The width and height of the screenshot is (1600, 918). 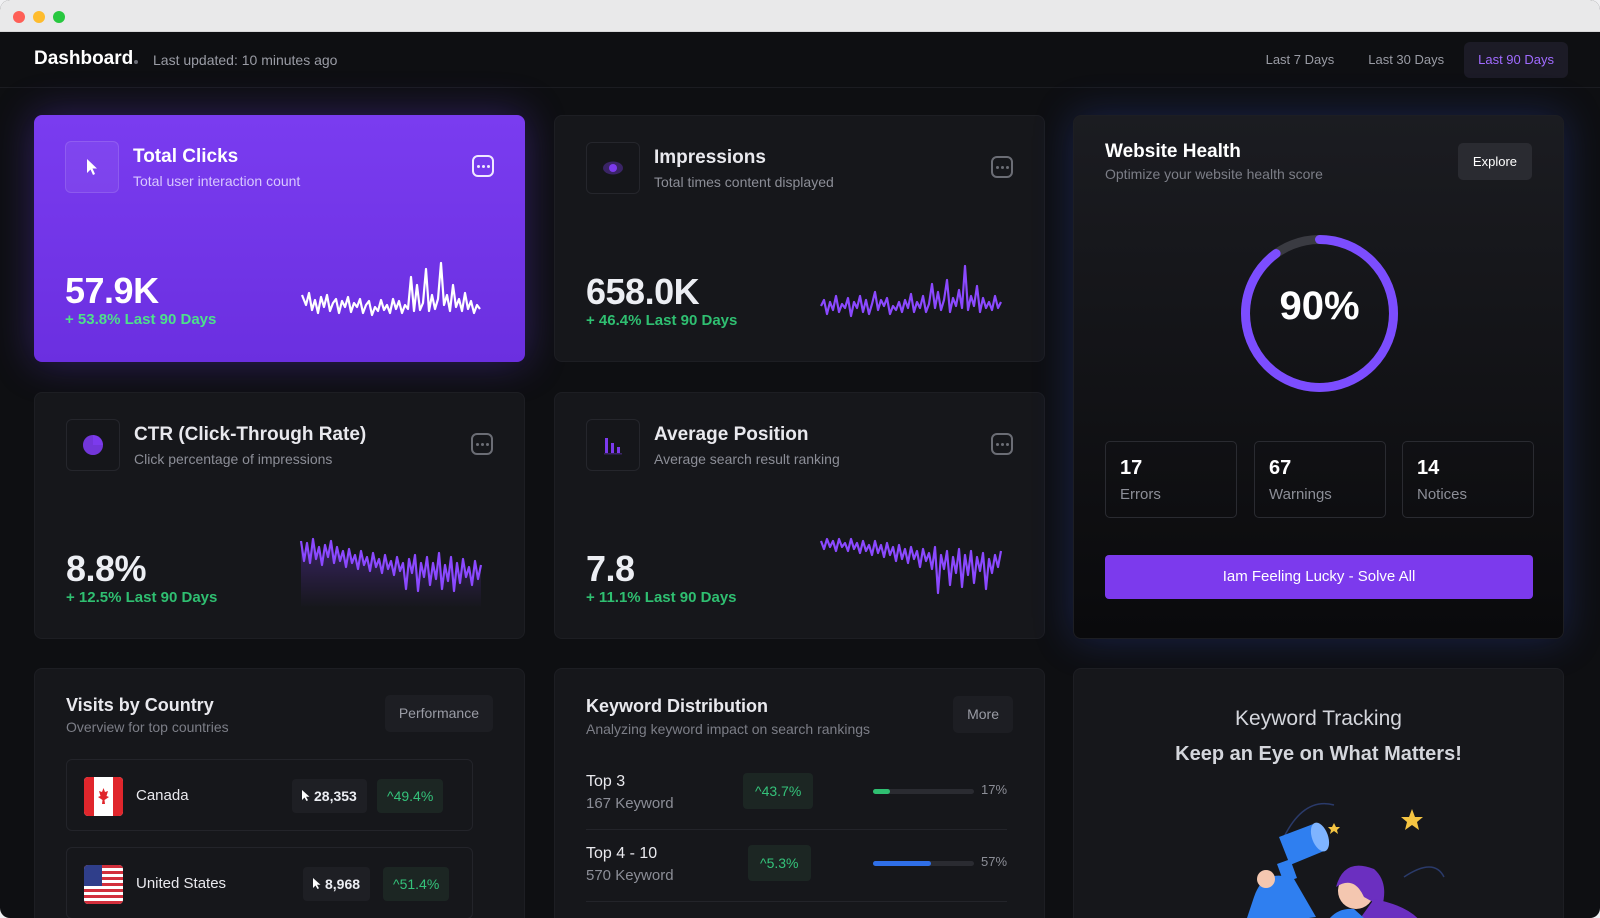 What do you see at coordinates (994, 789) in the screenshot?
I see `keyword-share: 17%` at bounding box center [994, 789].